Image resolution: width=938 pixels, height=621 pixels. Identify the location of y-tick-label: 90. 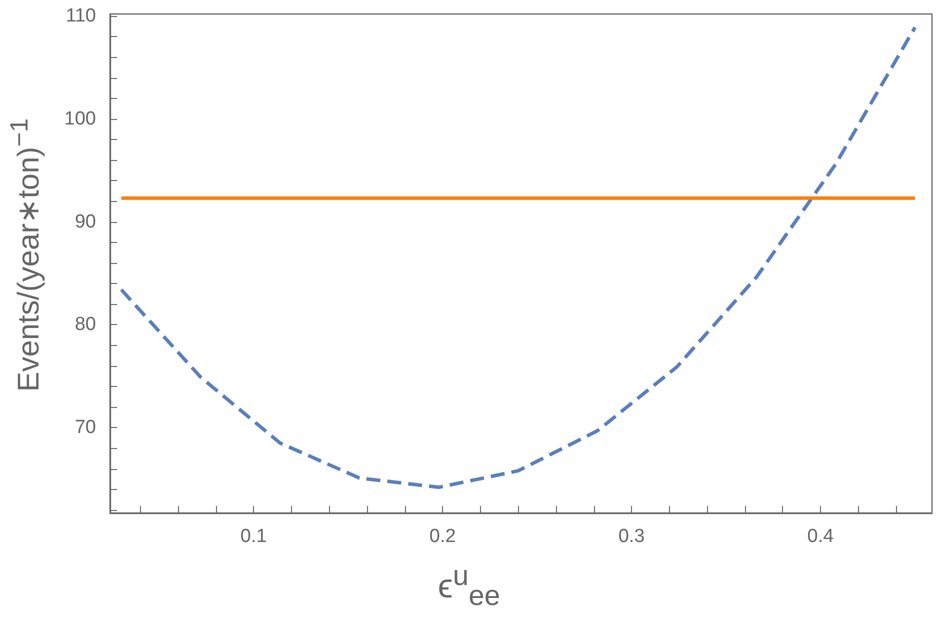
(85, 221).